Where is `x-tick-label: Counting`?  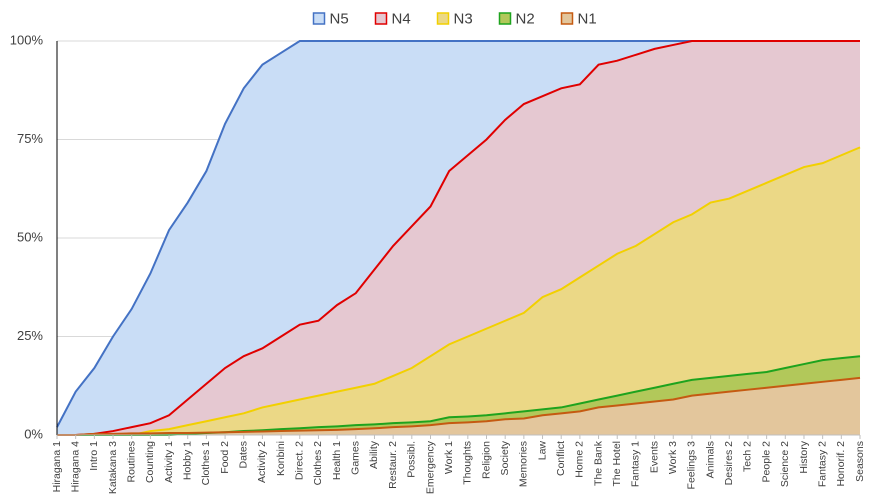 x-tick-label: Counting is located at coordinates (150, 462).